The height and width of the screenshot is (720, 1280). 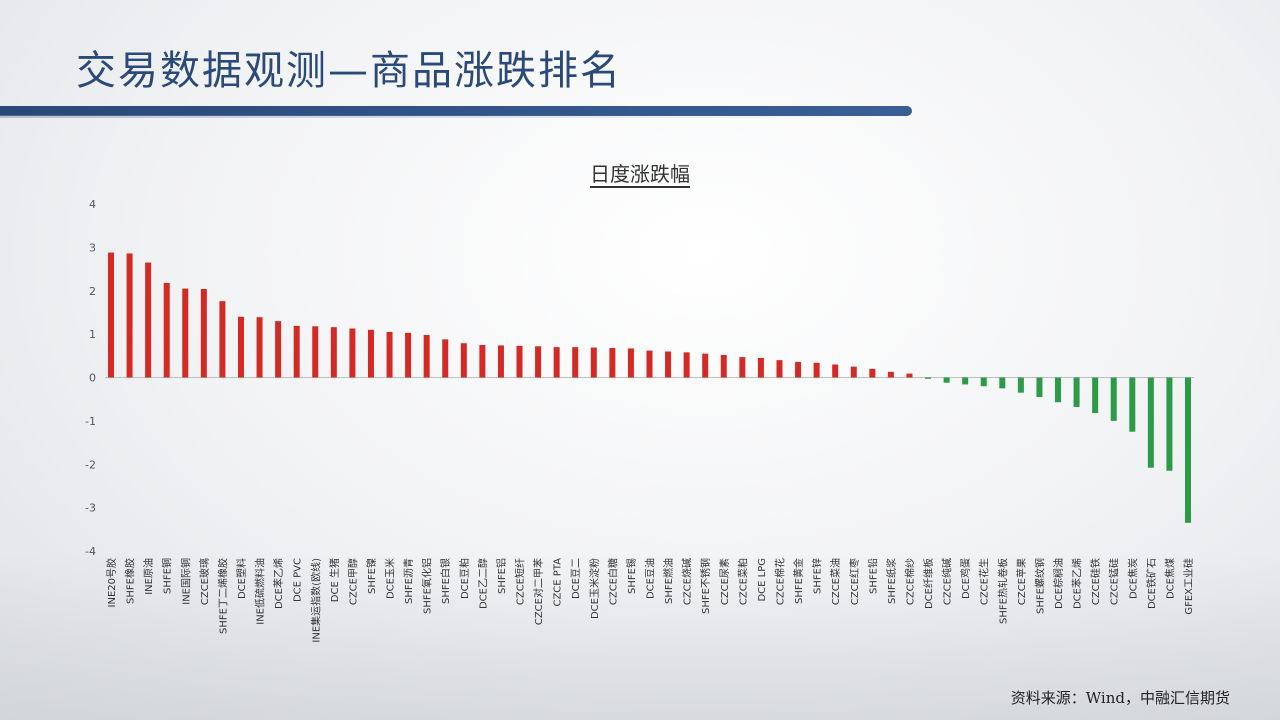 I want to click on title-bar-shadow, so click(x=450, y=116).